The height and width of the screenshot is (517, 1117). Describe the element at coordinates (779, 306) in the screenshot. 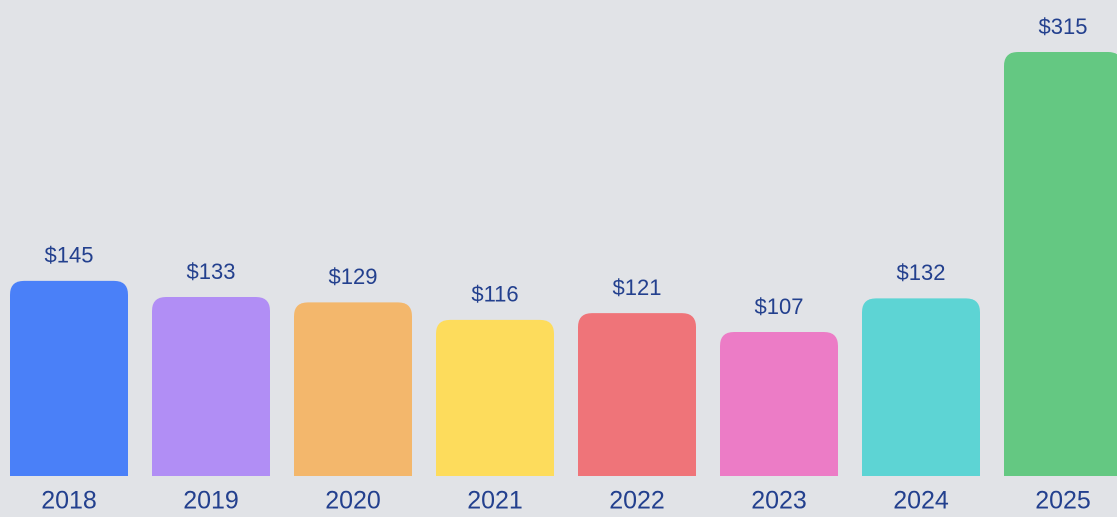

I see `value-label: $107` at that location.